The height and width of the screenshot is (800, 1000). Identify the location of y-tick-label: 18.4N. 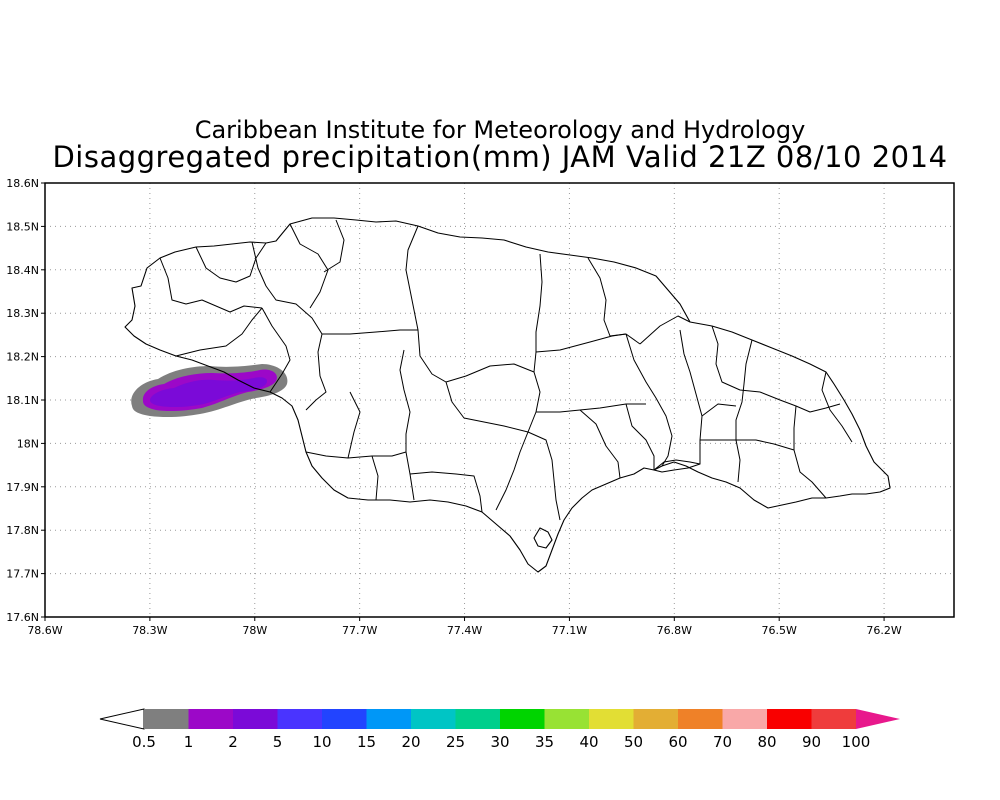
(22, 270).